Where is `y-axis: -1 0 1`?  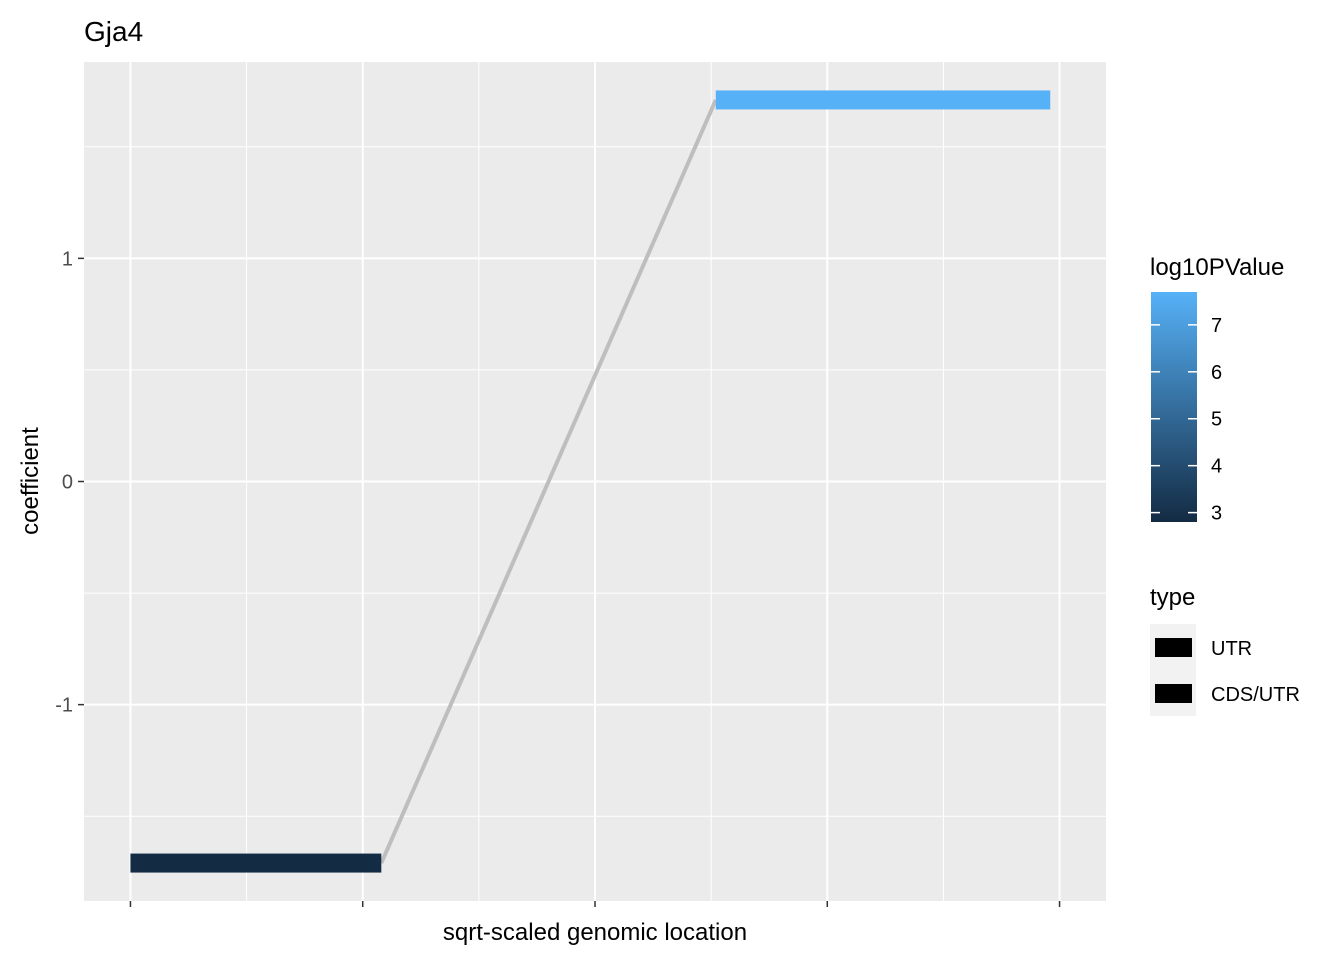
y-axis: -1 0 1 is located at coordinates (69, 482).